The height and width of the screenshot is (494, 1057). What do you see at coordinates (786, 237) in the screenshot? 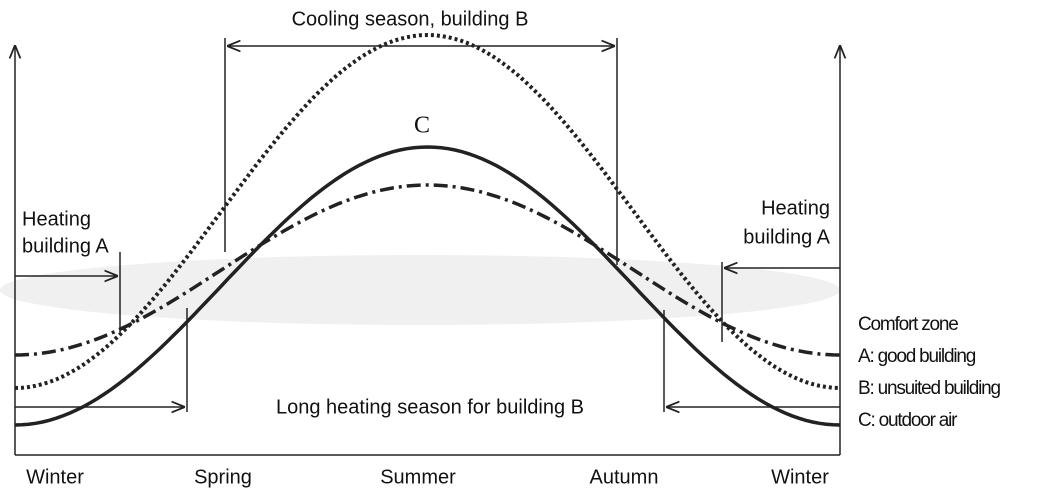
I see `heating-right-2: building A` at bounding box center [786, 237].